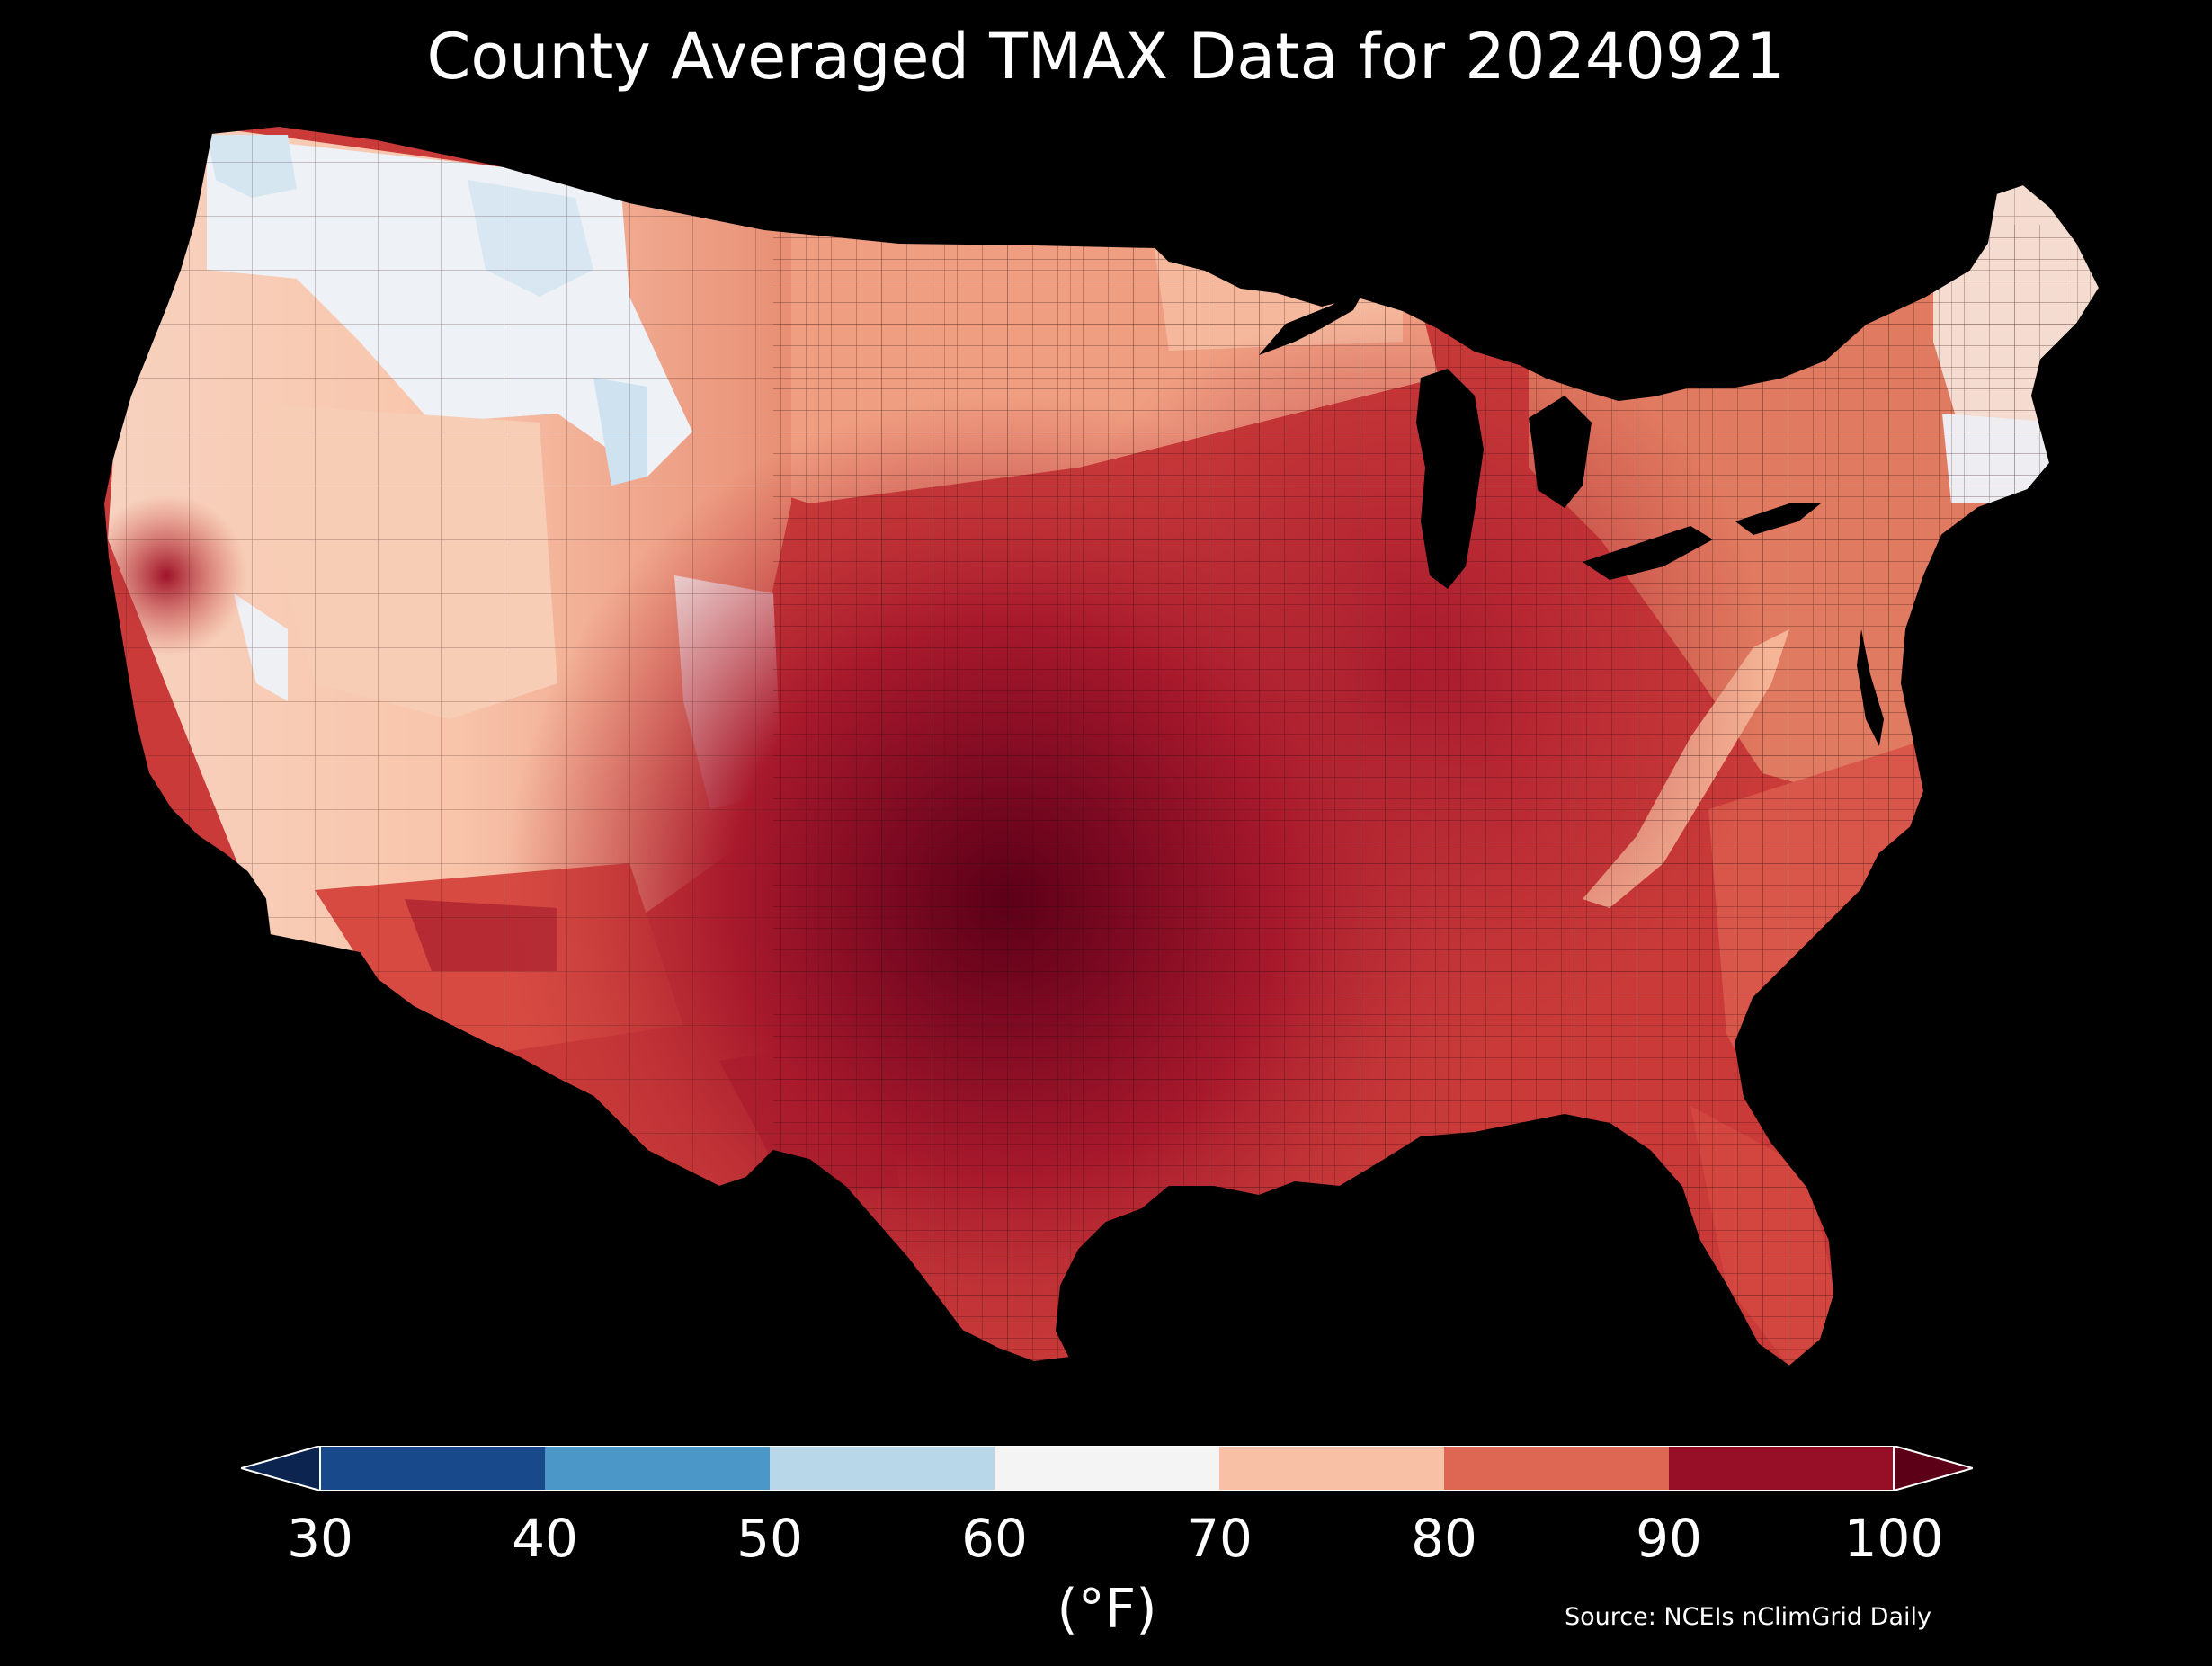 The image size is (2212, 1666). Describe the element at coordinates (1748, 1617) in the screenshot. I see `source-note: Source: NCEIs nClimGrid Daily` at that location.